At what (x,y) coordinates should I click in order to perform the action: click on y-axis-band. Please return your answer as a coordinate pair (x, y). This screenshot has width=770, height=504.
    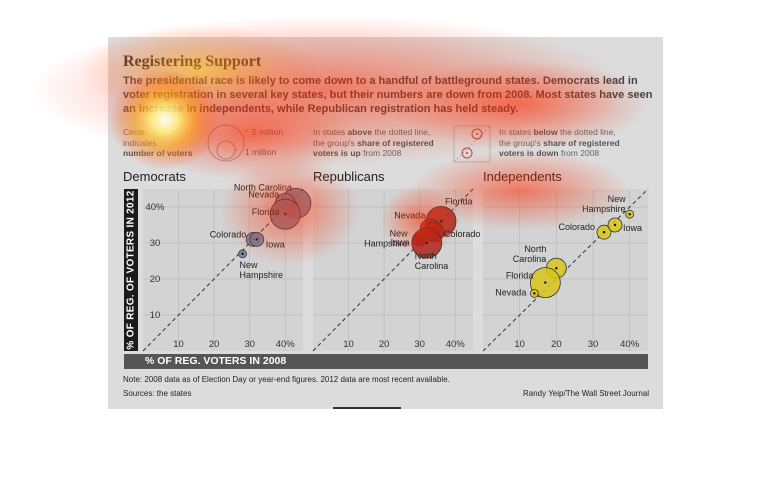
    Looking at the image, I should click on (131, 270).